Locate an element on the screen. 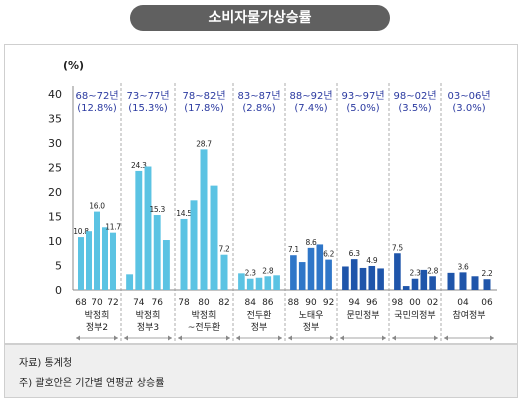 The height and width of the screenshot is (404, 522). government-label: ~전두환 is located at coordinates (204, 327).